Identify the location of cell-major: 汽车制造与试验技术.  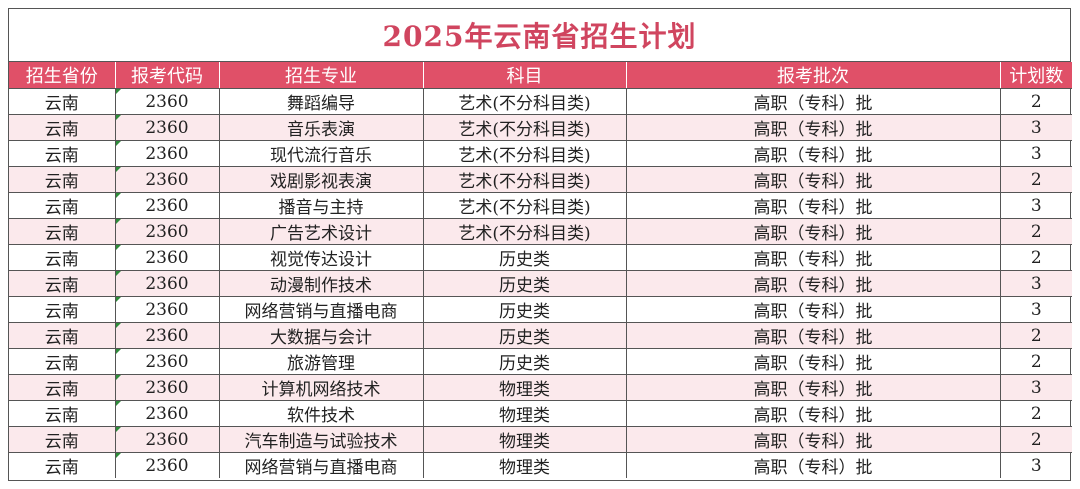
(321, 439).